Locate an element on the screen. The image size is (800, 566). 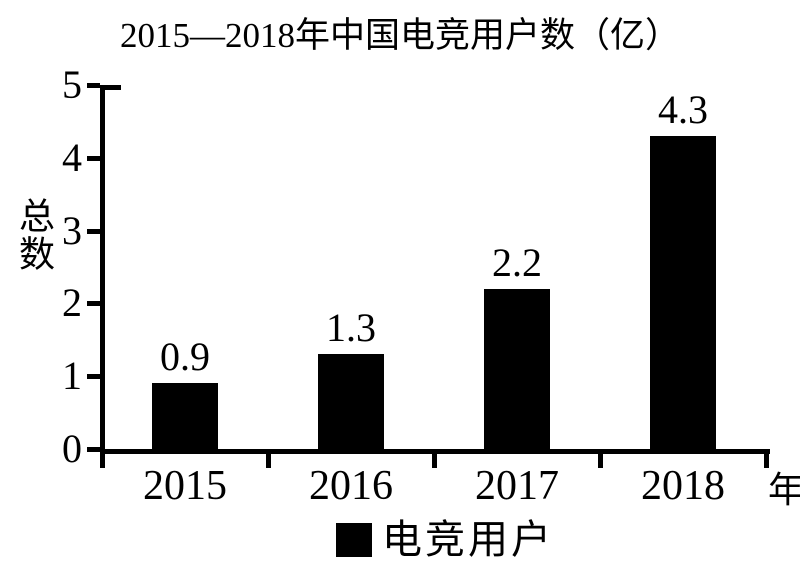
x-axis-tick-label: 2015 is located at coordinates (185, 486).